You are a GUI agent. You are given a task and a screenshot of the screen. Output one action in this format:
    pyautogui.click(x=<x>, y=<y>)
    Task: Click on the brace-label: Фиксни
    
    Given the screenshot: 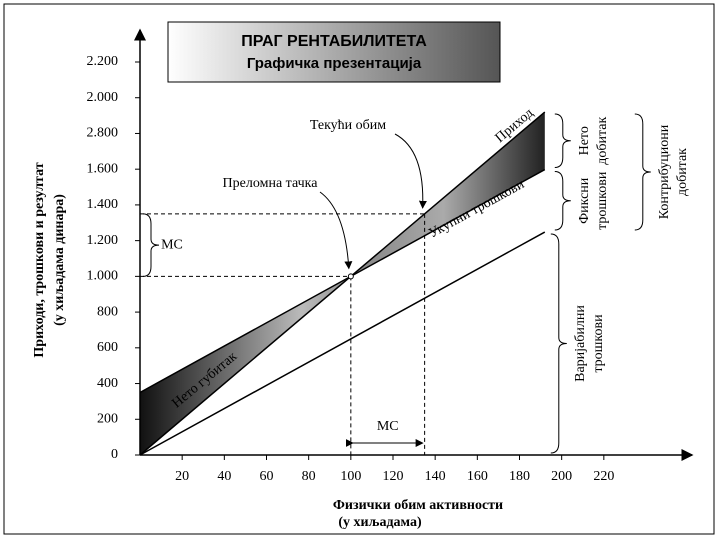 What is the action you would take?
    pyautogui.click(x=584, y=200)
    